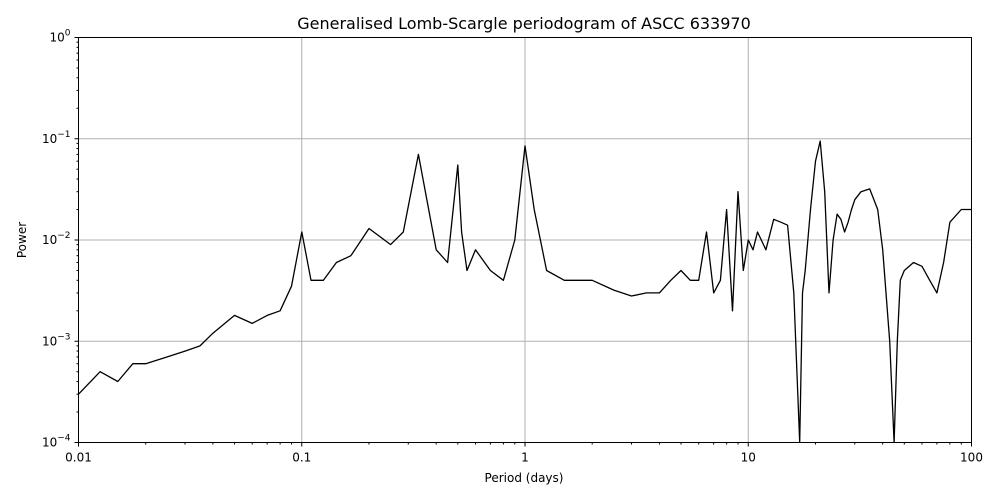 This screenshot has width=1000, height=500. I want to click on y-tick-exponent: −3, so click(63, 337).